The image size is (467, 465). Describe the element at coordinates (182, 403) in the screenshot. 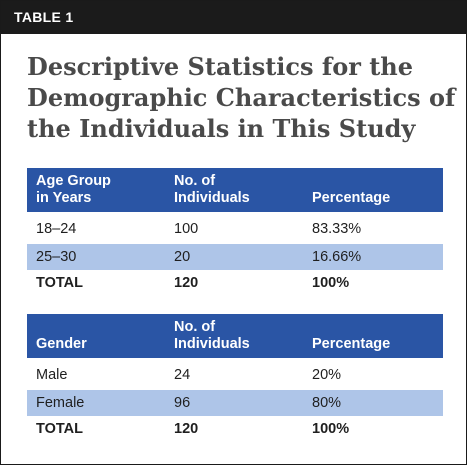

I see `table-cell: 96` at that location.